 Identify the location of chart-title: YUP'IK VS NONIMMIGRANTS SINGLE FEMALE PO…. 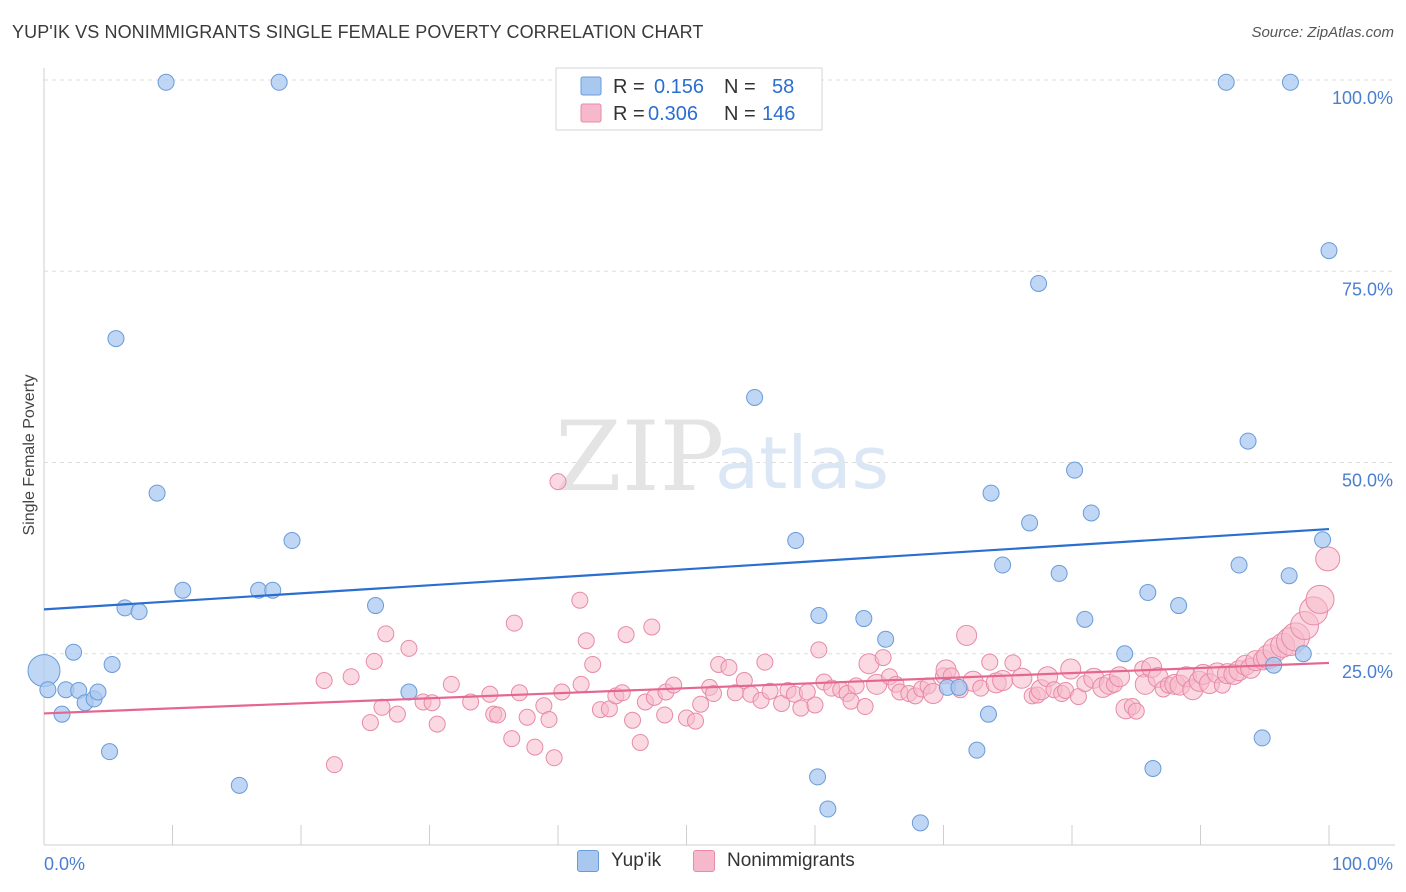
(358, 32).